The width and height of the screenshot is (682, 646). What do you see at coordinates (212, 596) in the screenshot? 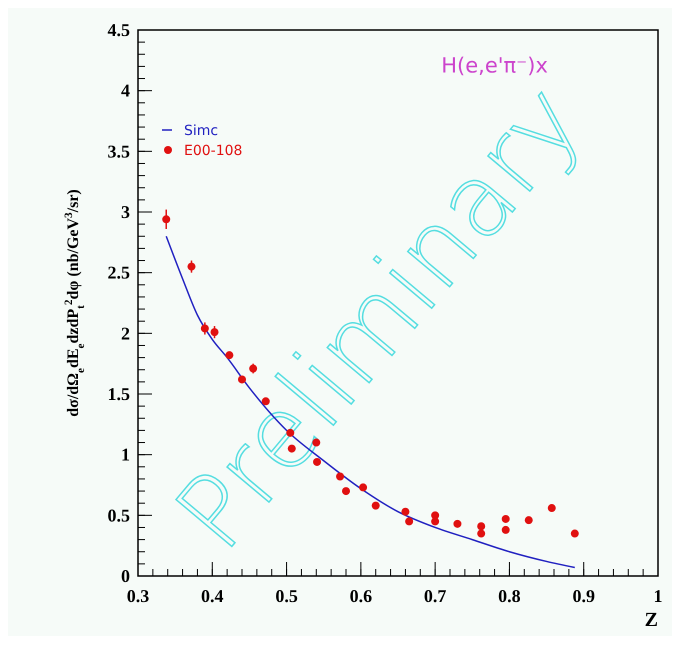
I see `x-tick-label: 0.4` at bounding box center [212, 596].